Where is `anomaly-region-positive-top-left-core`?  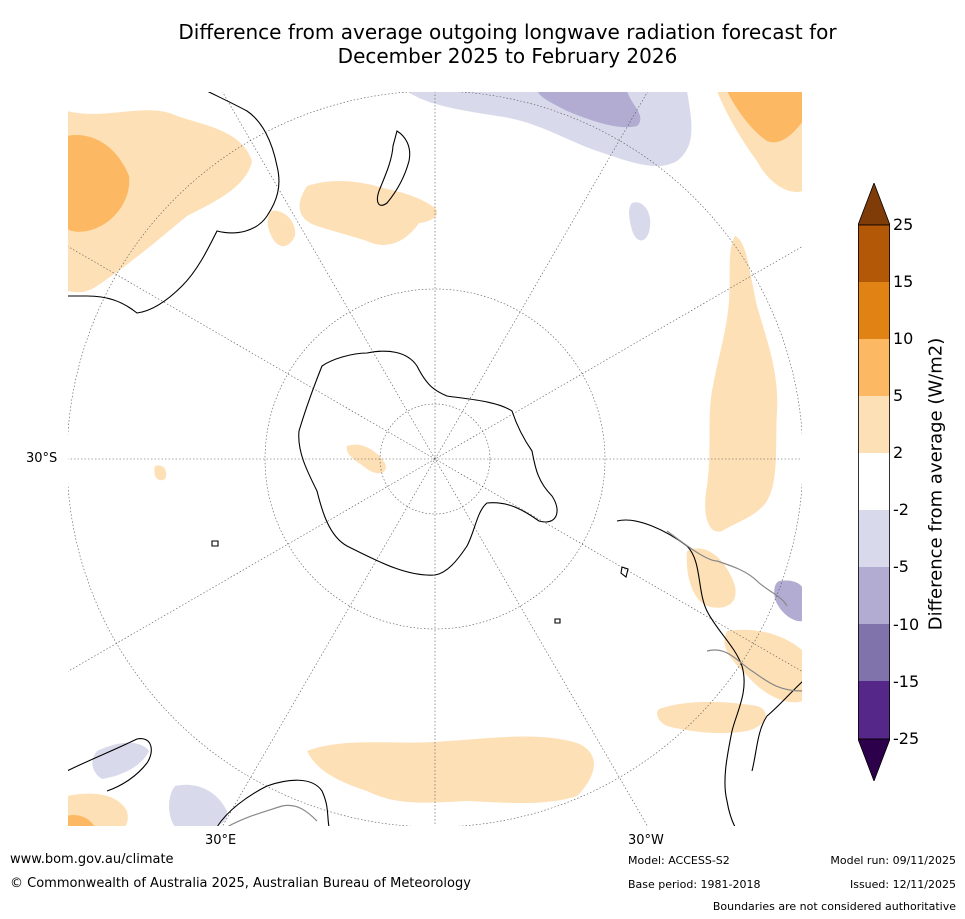 anomaly-region-positive-top-left-core is located at coordinates (98, 183).